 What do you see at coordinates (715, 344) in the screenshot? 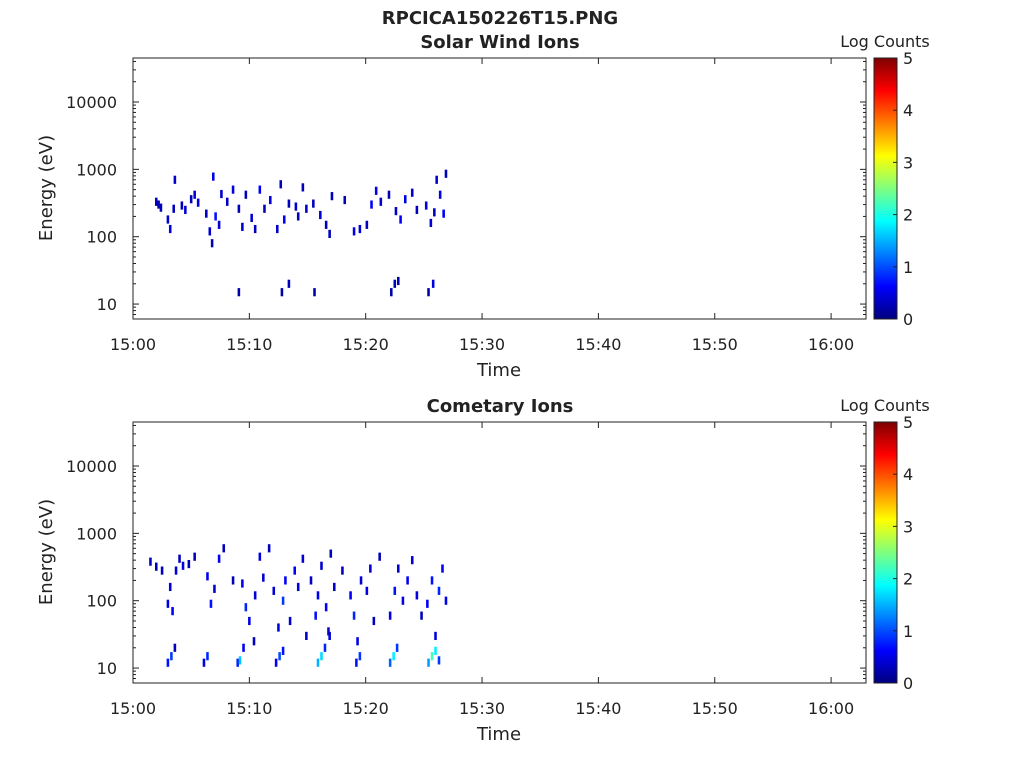
I see `x-tick-label: 15:50` at bounding box center [715, 344].